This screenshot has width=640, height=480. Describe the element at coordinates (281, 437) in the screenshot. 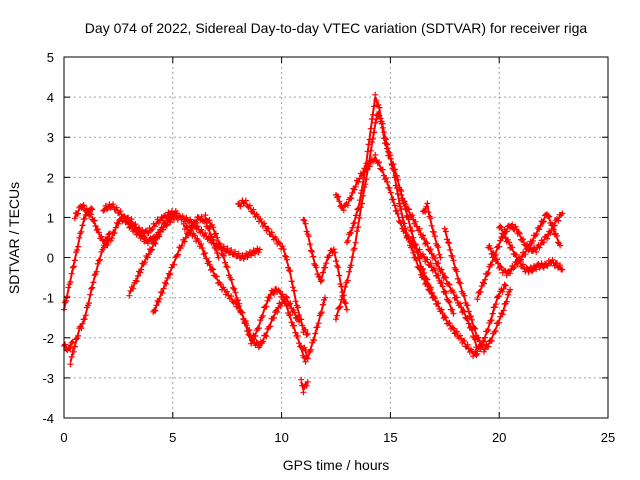

I see `x-tick-label: 10` at that location.